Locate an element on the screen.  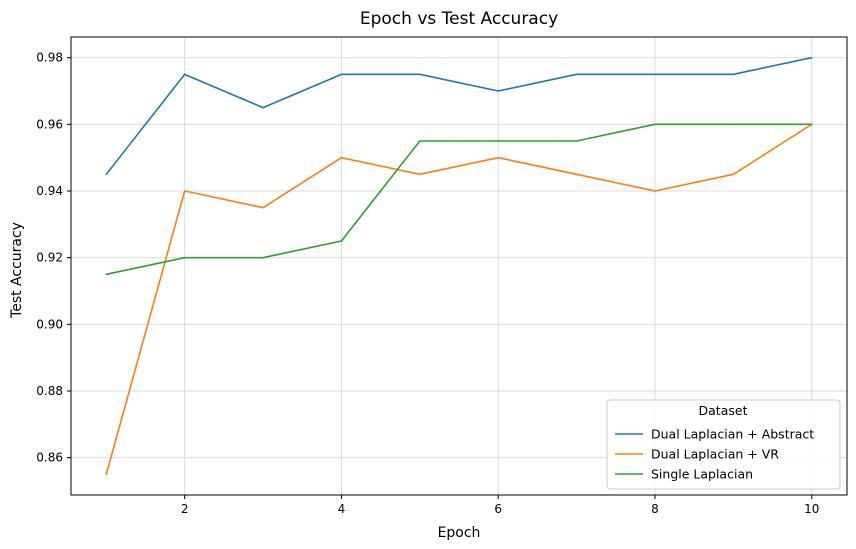
y-tick-label: 0.92 is located at coordinates (49, 258).